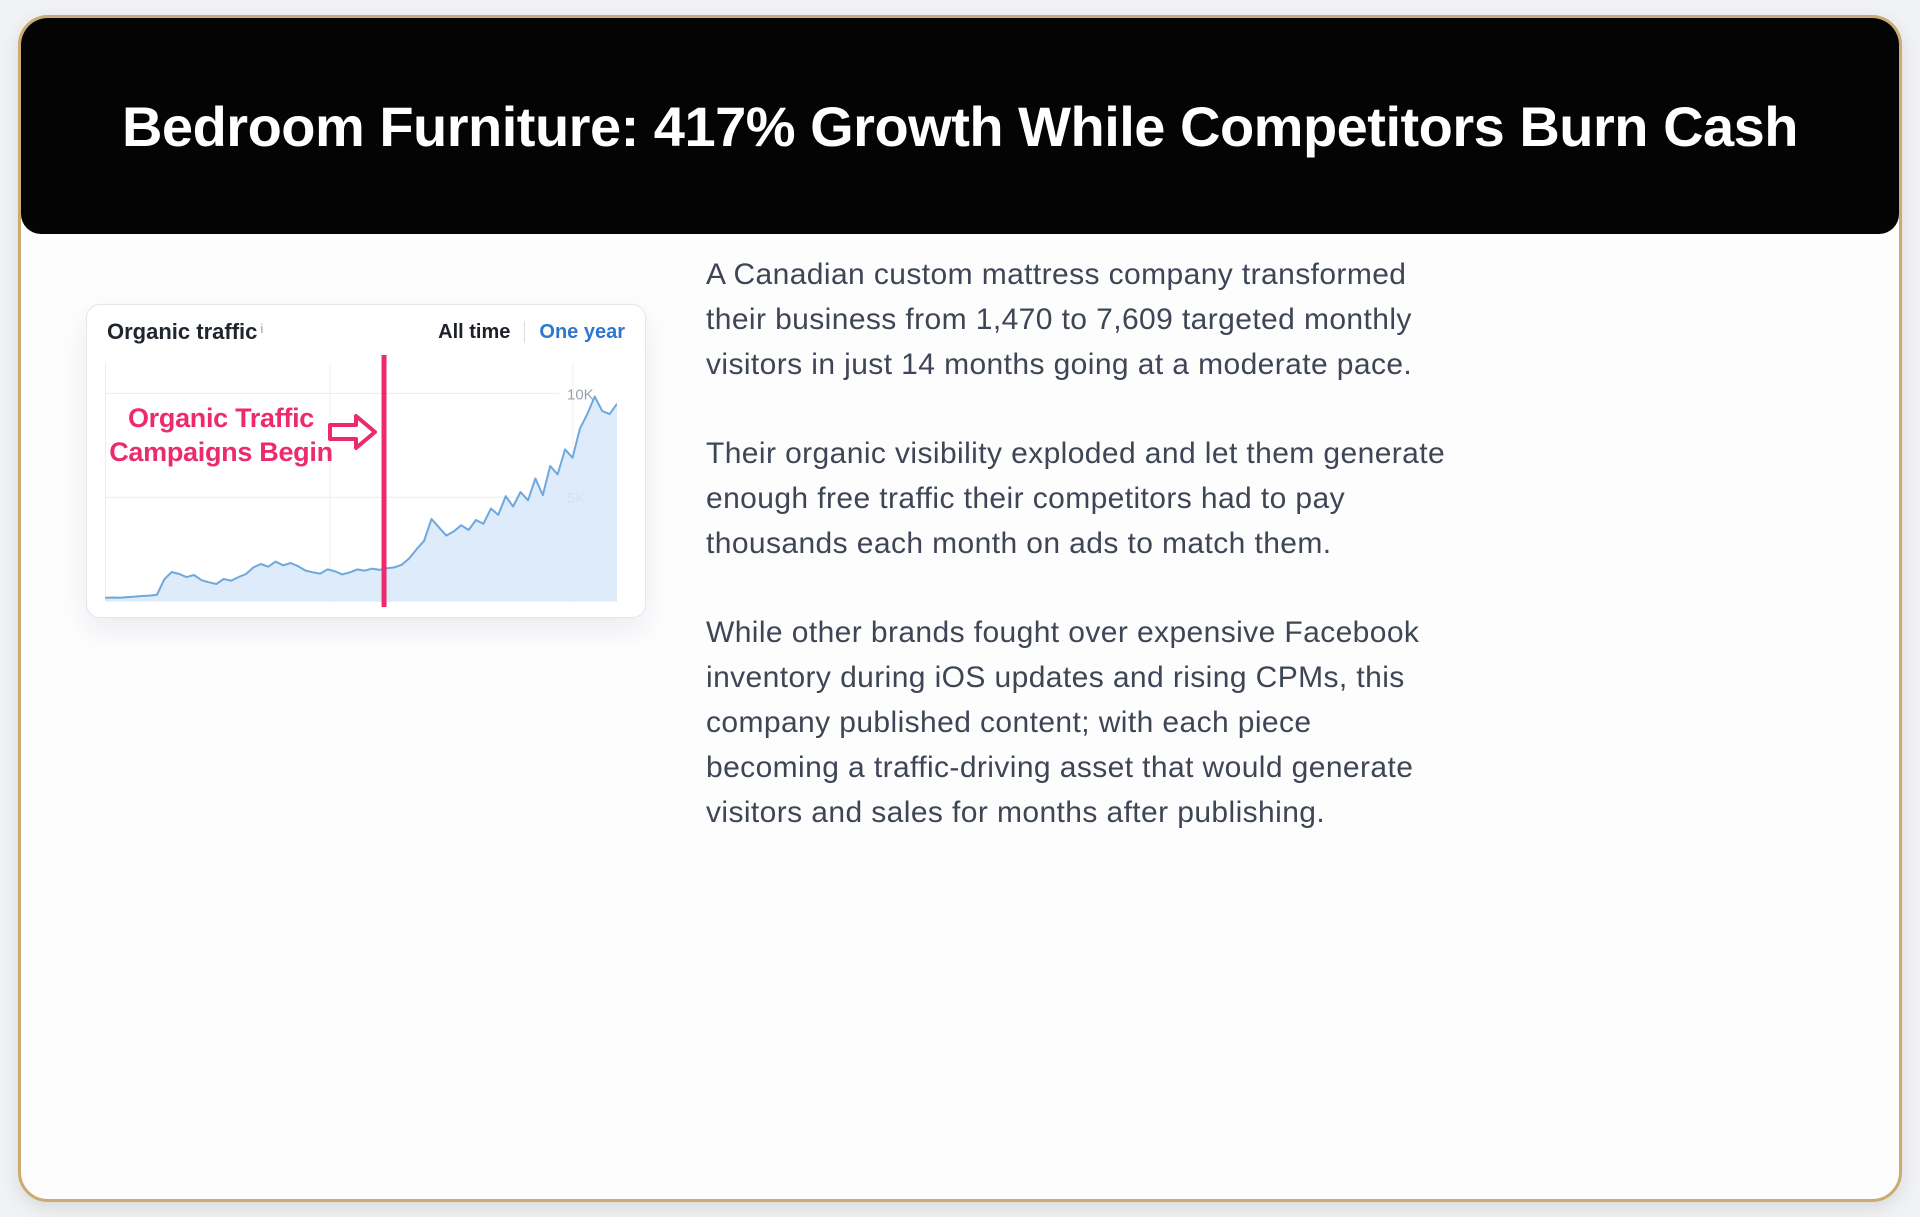 This screenshot has height=1217, width=1920. Describe the element at coordinates (582, 331) in the screenshot. I see `range-one-year-link: One year` at that location.